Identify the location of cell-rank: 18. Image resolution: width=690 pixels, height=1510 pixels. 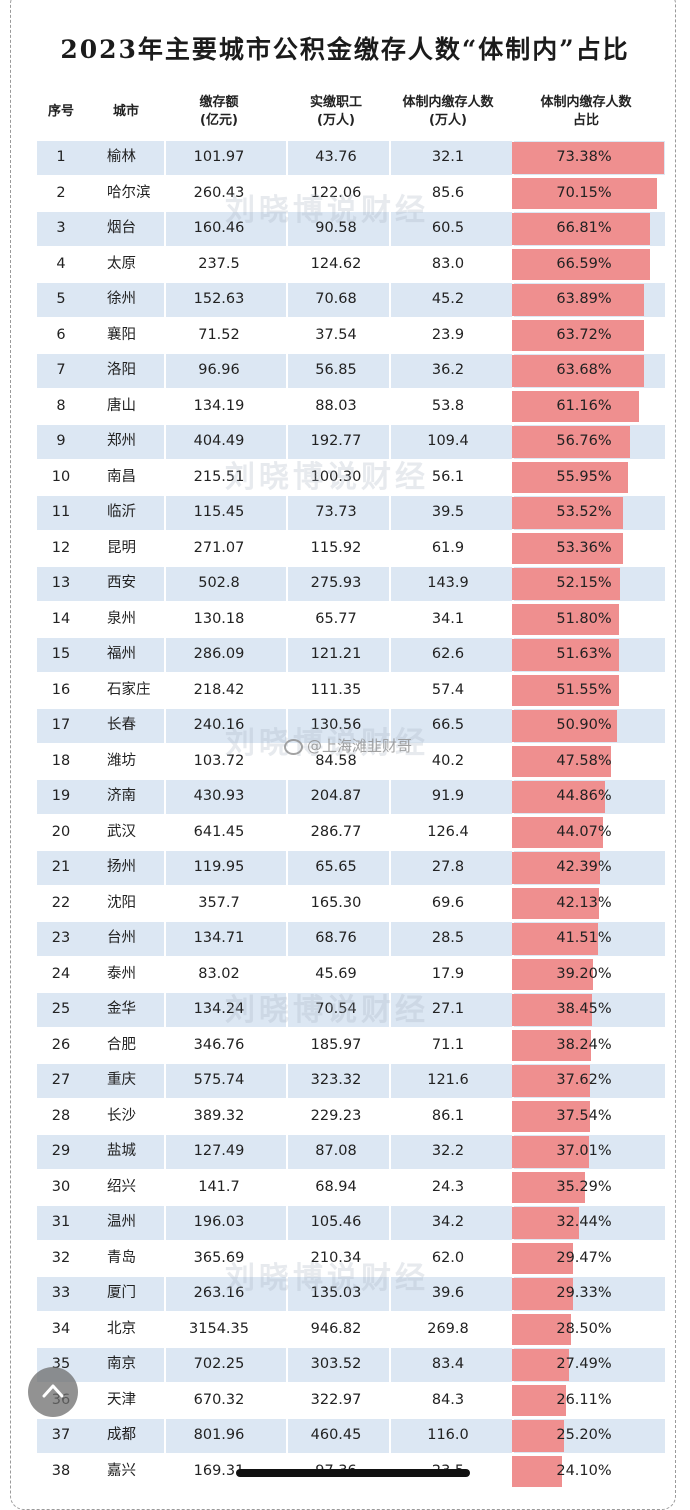
(61, 760).